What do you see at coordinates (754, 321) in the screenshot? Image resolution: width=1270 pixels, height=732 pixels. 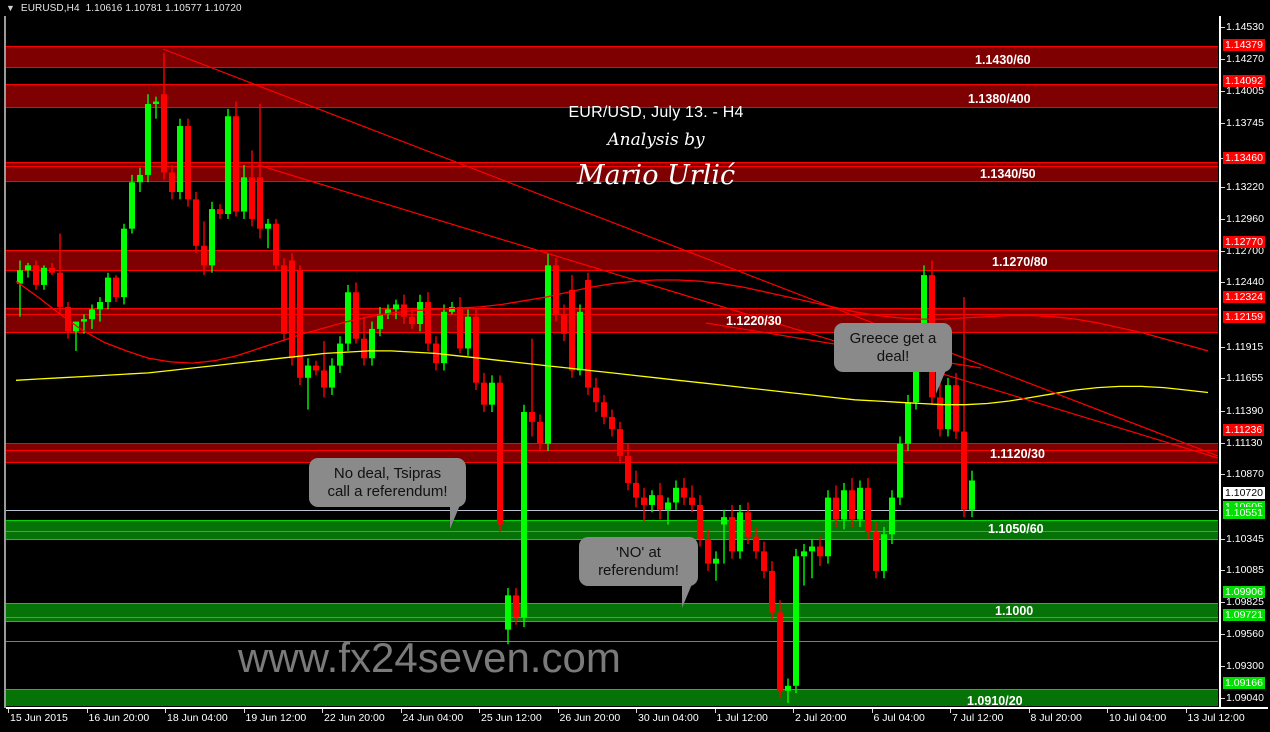 I see `zone-1.1220-30-label: 1.1220/30` at bounding box center [754, 321].